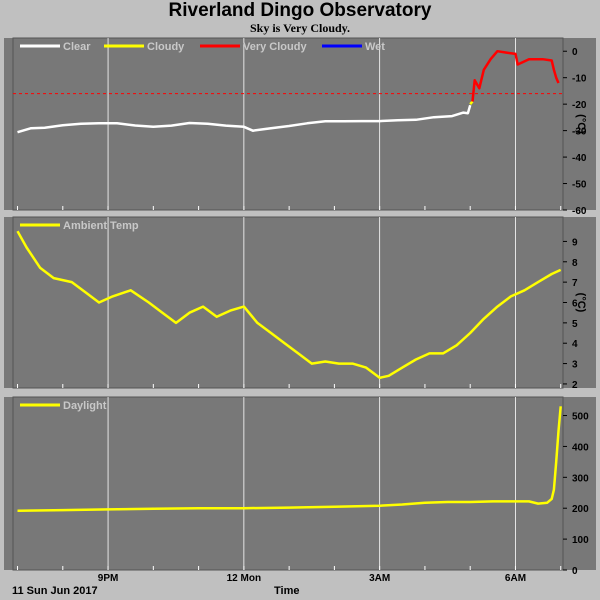 The width and height of the screenshot is (600, 600). I want to click on y-tick-label: 400, so click(580, 447).